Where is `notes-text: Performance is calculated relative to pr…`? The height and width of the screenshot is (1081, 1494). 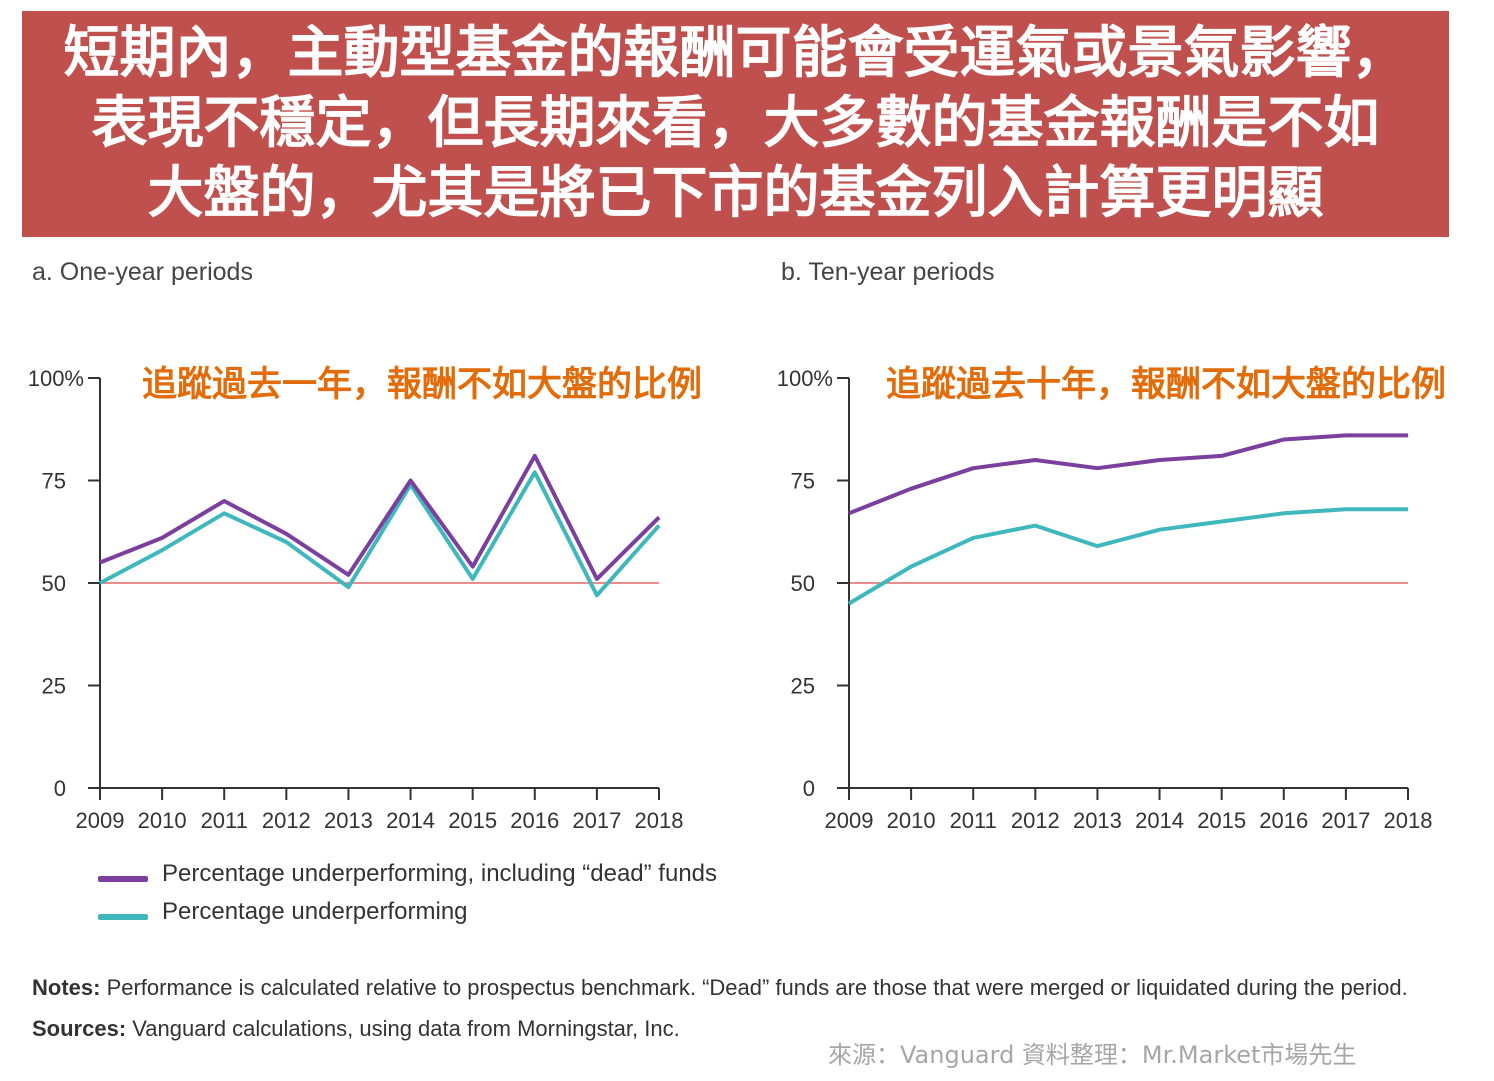
notes-text: Performance is calculated relative to pr… is located at coordinates (754, 987).